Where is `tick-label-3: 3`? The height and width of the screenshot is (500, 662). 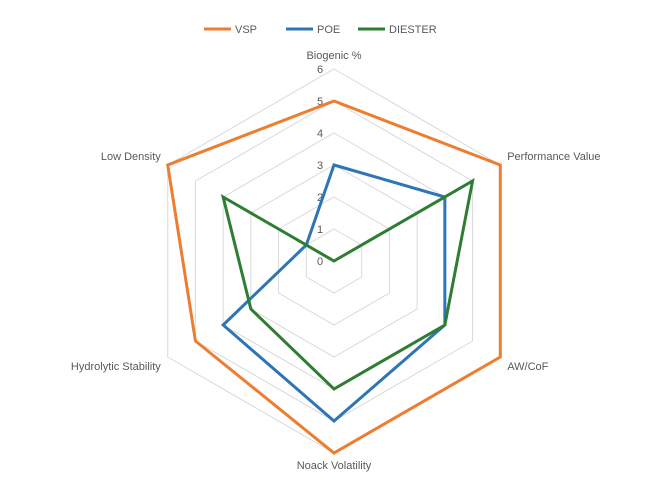
tick-label-3: 3 is located at coordinates (320, 166).